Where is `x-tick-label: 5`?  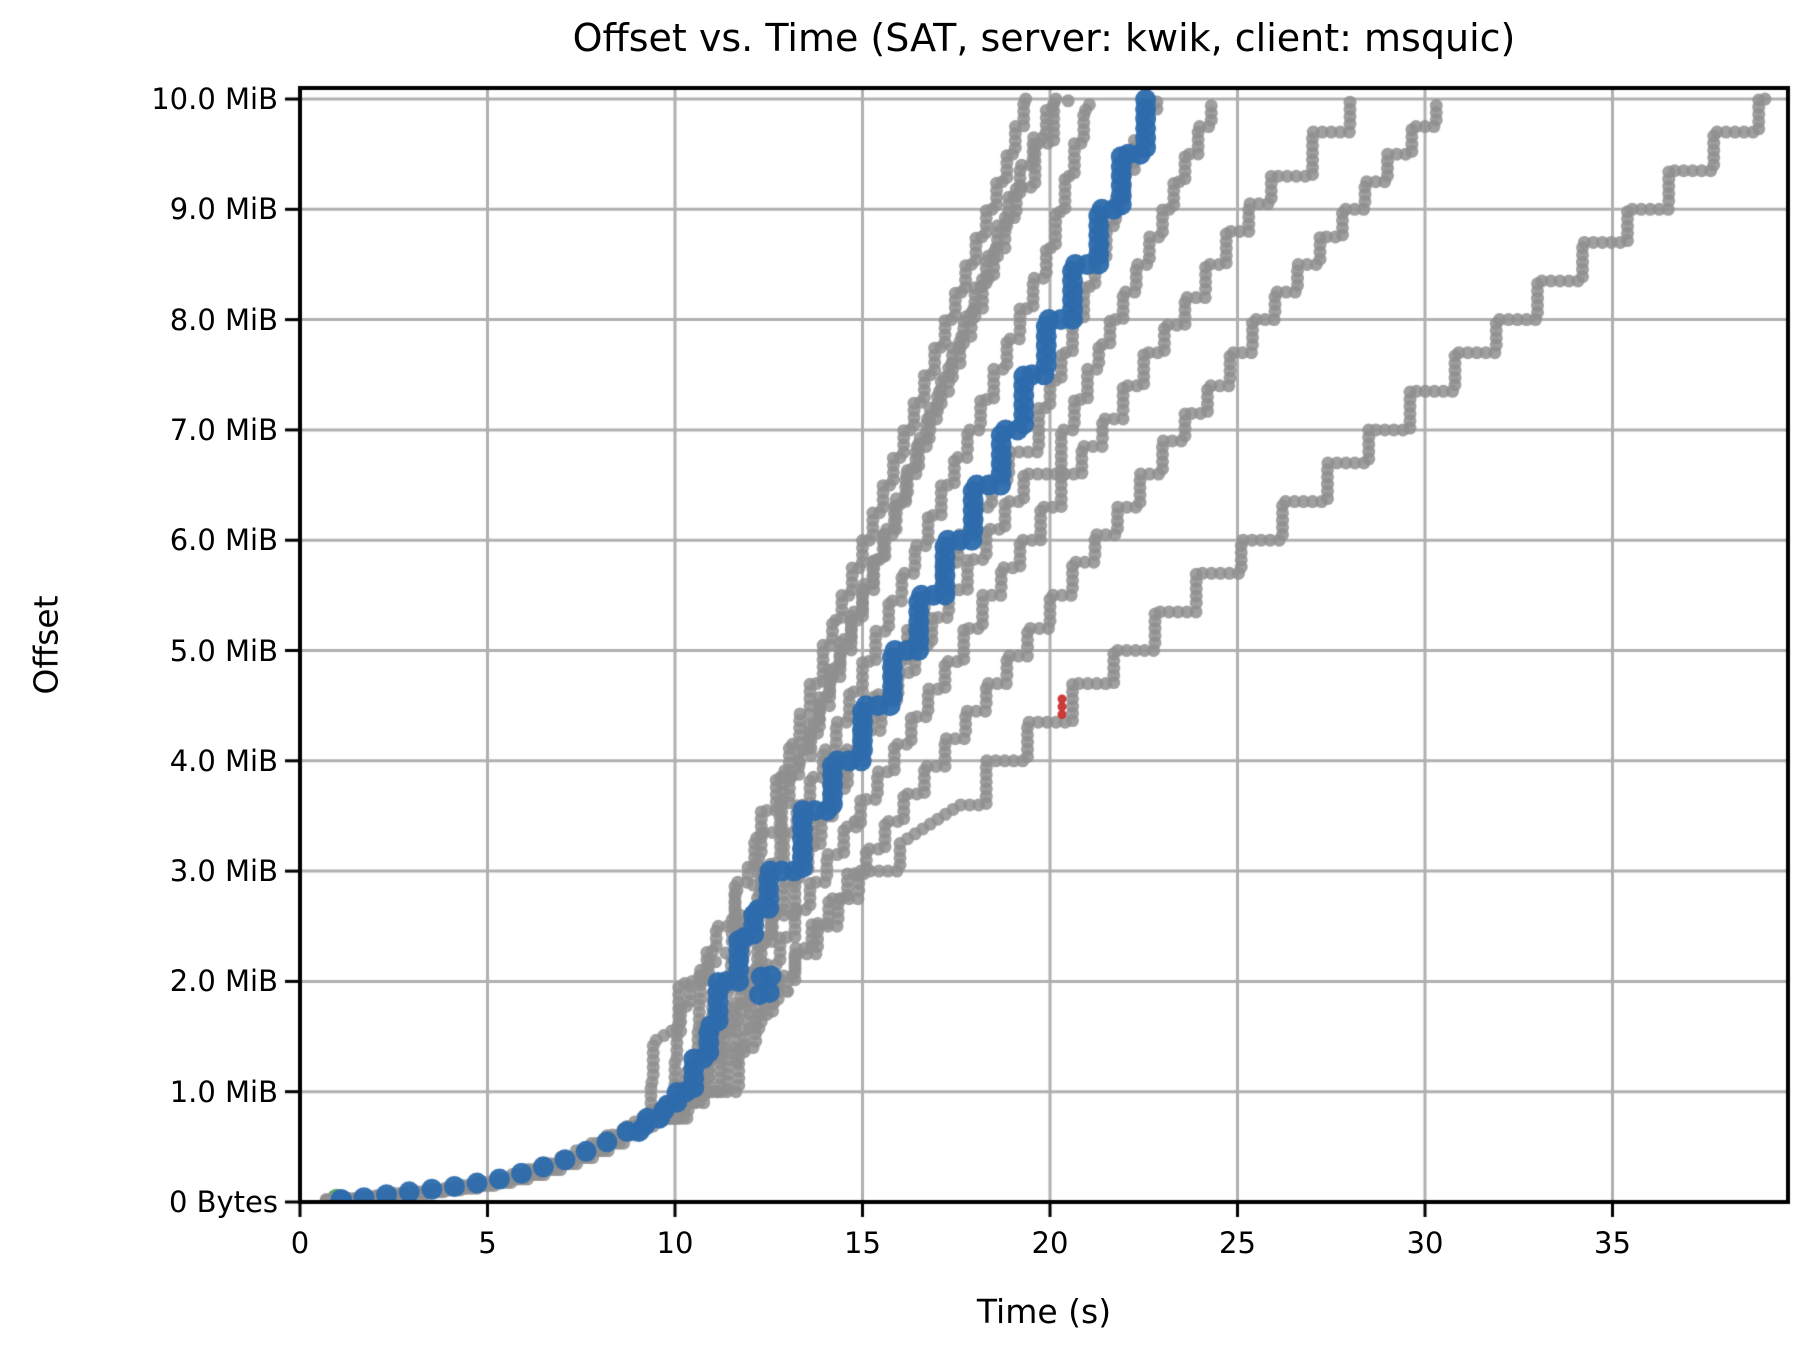 x-tick-label: 5 is located at coordinates (487, 1243).